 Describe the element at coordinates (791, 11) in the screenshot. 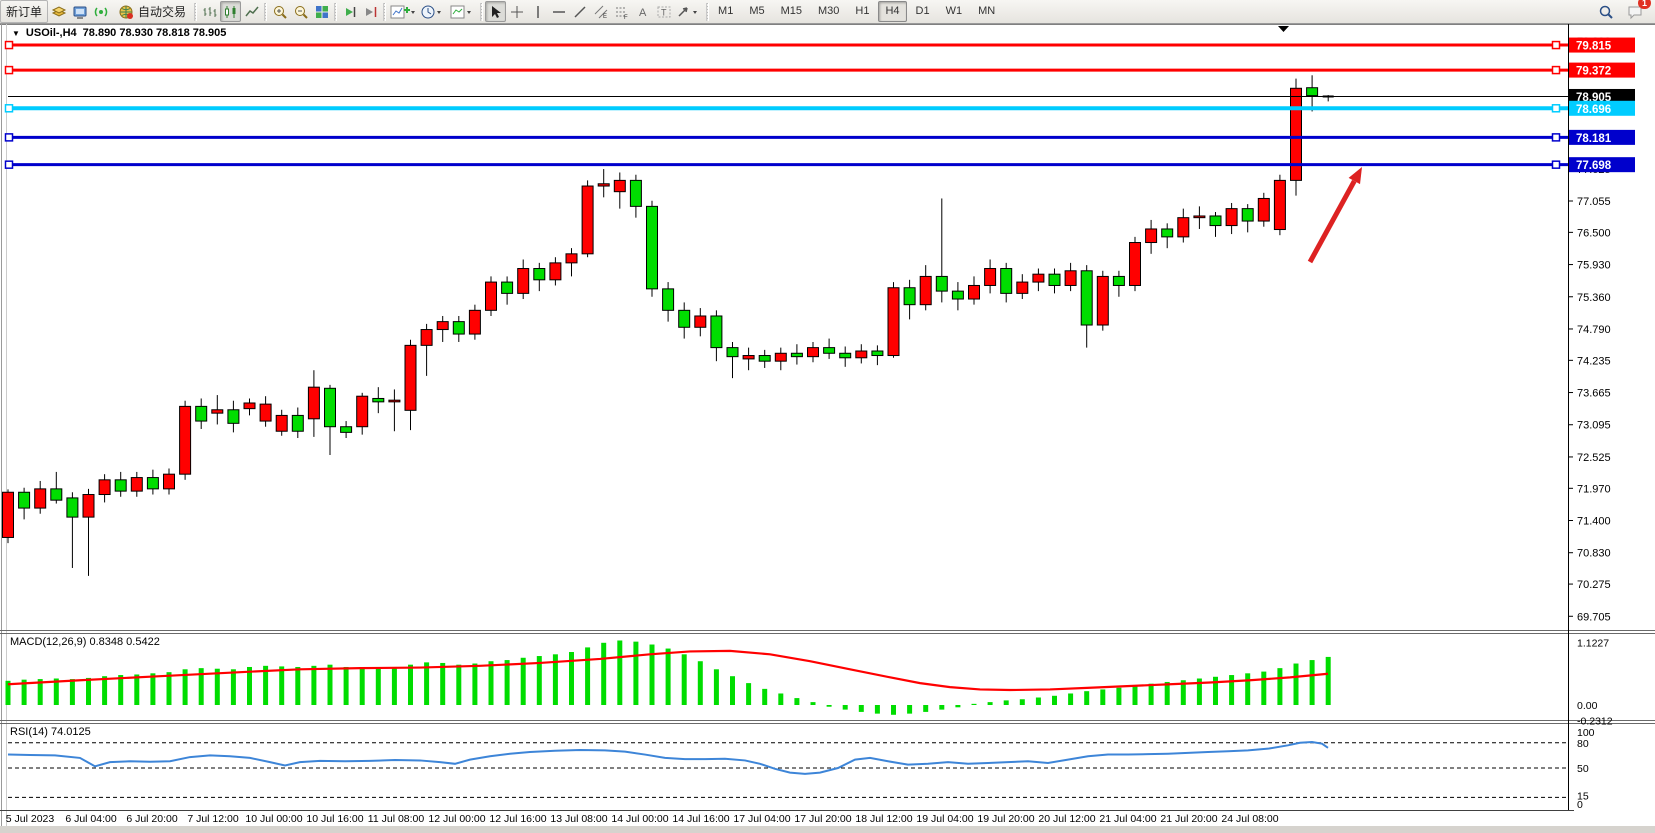

I see `timeframe-m15: M15` at that location.